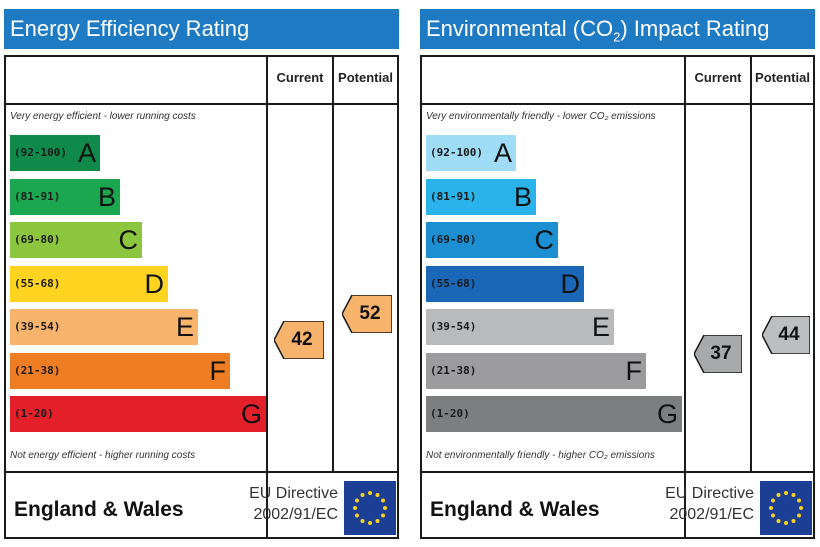 This screenshot has width=820, height=547. Describe the element at coordinates (544, 240) in the screenshot. I see `band-letter: C` at that location.